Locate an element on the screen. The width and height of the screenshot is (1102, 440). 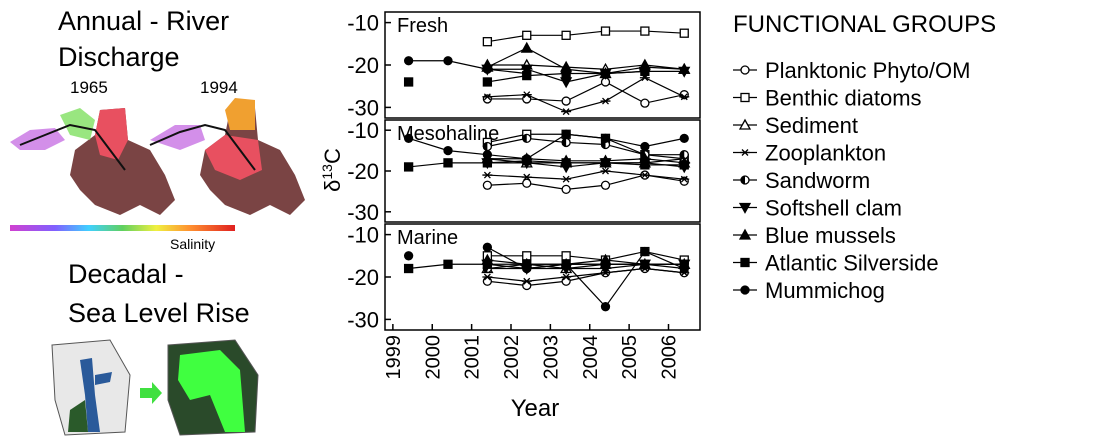
x-axis-label: Year is located at coordinates (535, 408).